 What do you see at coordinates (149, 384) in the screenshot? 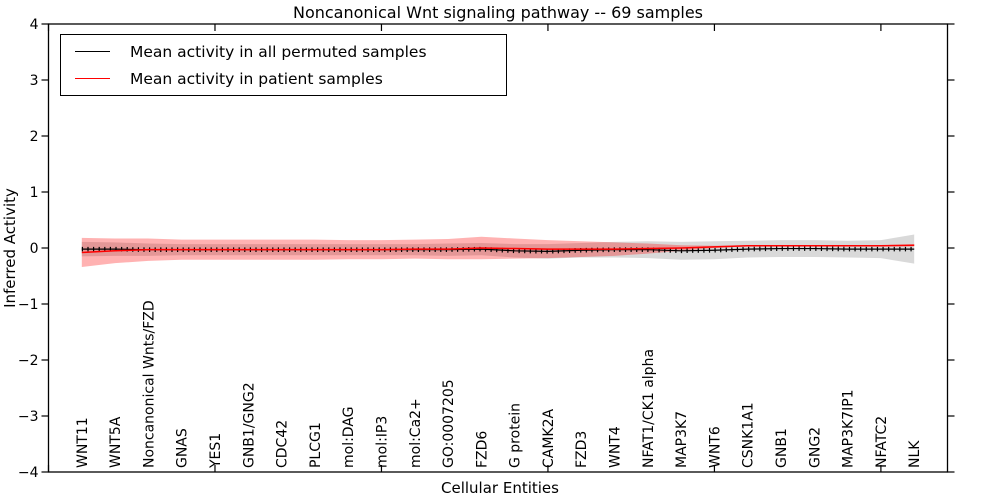
I see `x-tick-label: Noncanonical Wnts/FZD` at bounding box center [149, 384].